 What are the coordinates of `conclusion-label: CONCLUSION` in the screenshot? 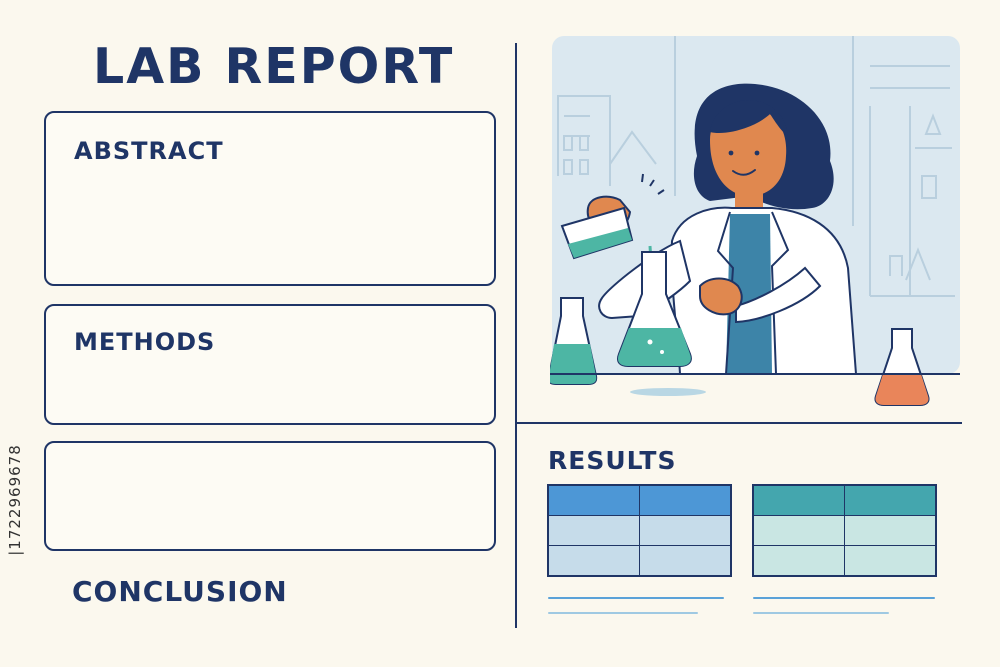 It's located at (180, 591).